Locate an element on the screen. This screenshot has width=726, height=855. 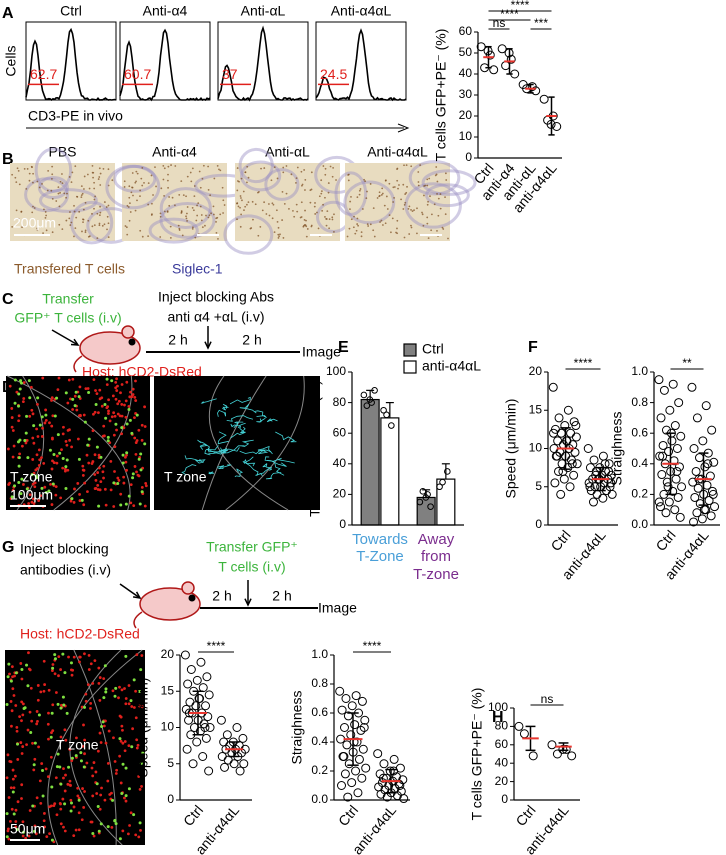
y-tick-label: 50 is located at coordinates (466, 52).